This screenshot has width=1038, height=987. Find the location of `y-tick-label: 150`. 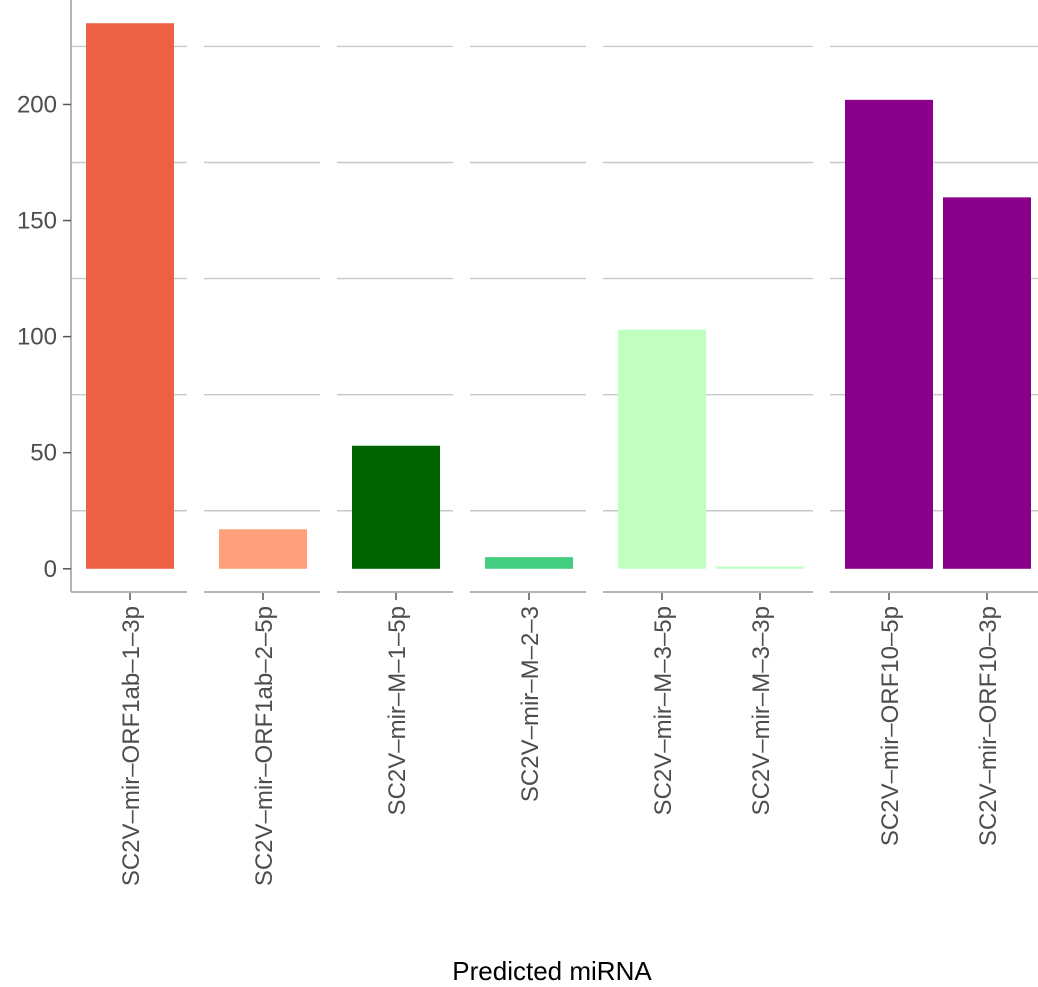

y-tick-label: 150 is located at coordinates (37, 221).